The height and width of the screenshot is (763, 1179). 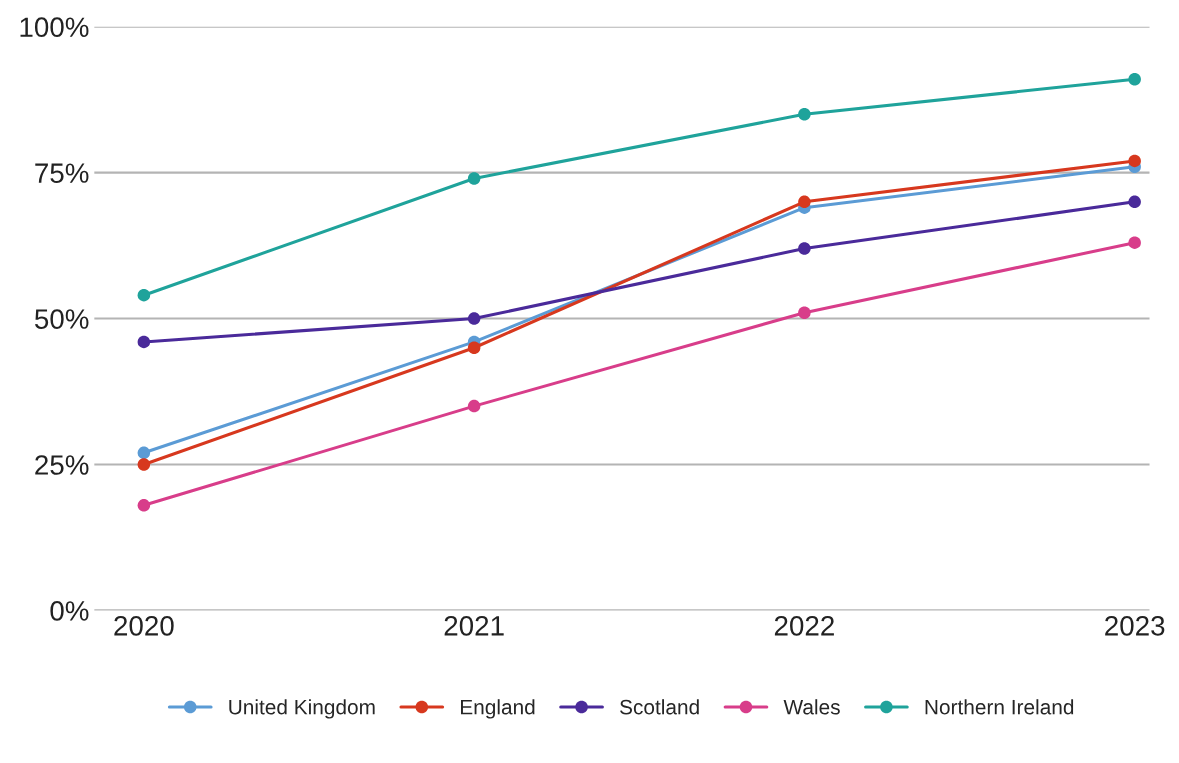 I want to click on x-tick-label: 2020, so click(x=144, y=625).